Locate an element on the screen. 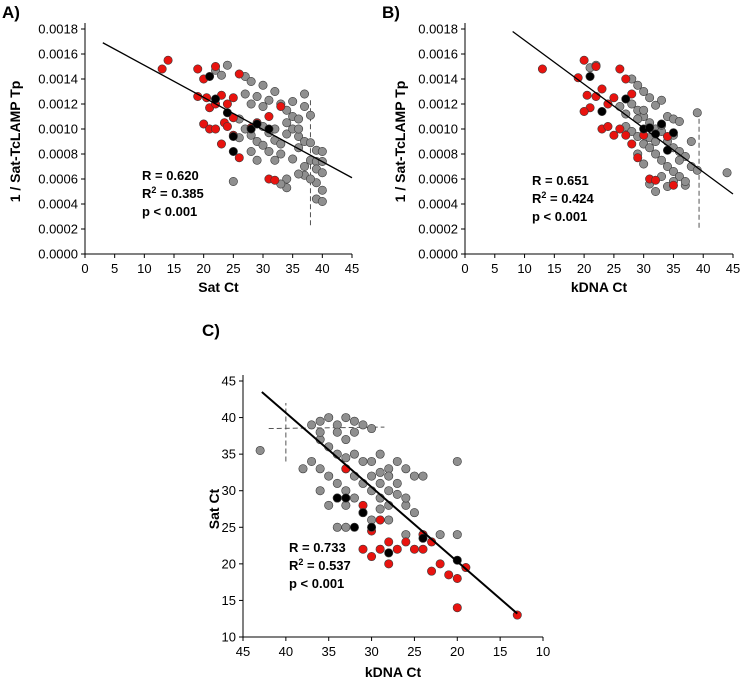  stat-r2-prefix: R is located at coordinates (294, 565).